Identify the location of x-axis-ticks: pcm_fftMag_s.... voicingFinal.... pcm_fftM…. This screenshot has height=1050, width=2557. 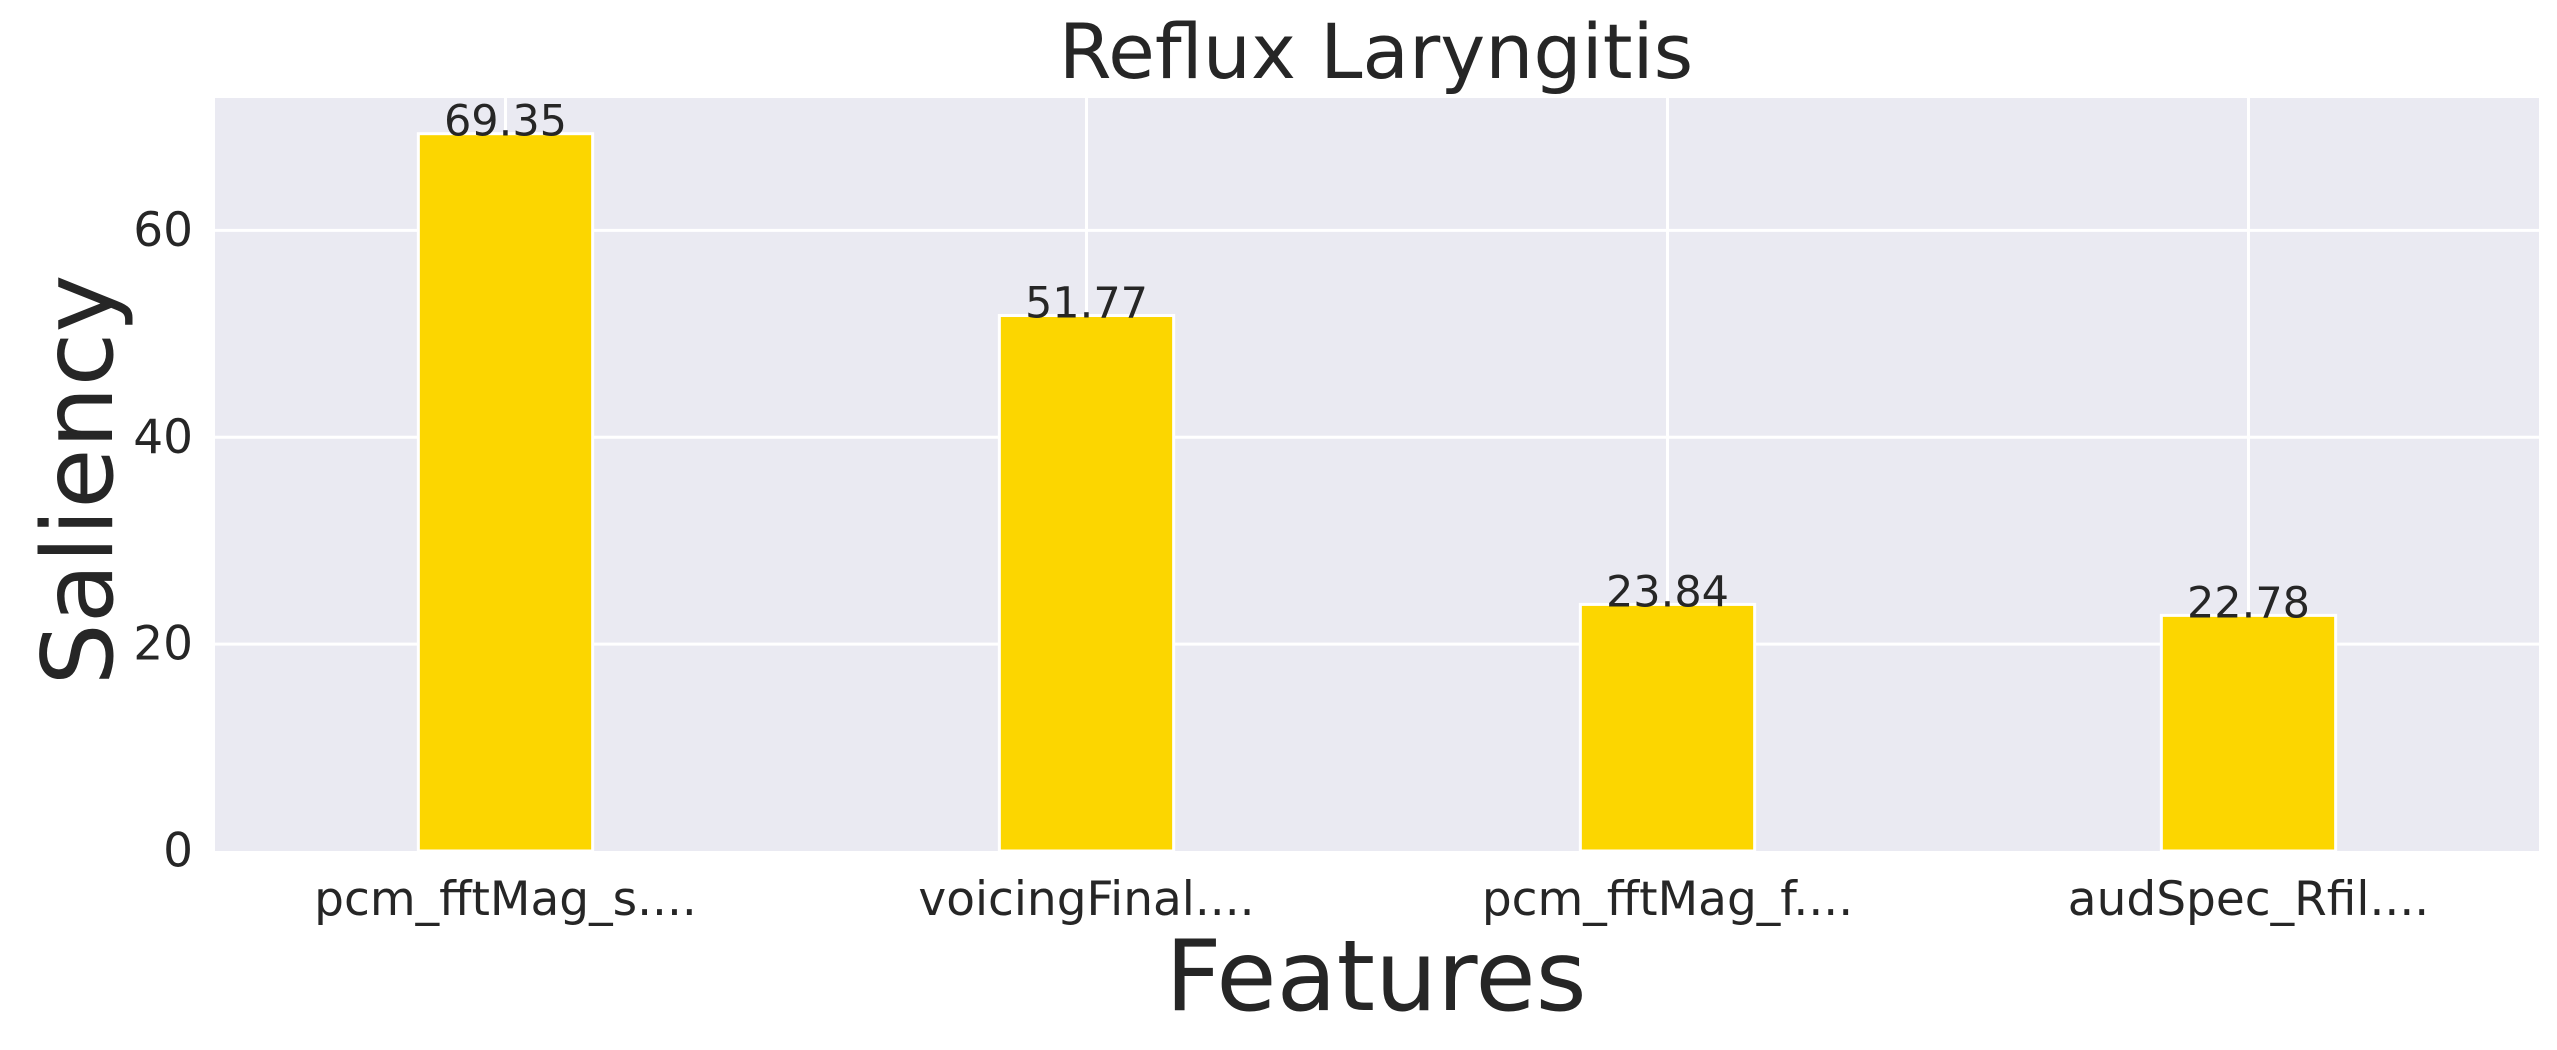
(1371, 899).